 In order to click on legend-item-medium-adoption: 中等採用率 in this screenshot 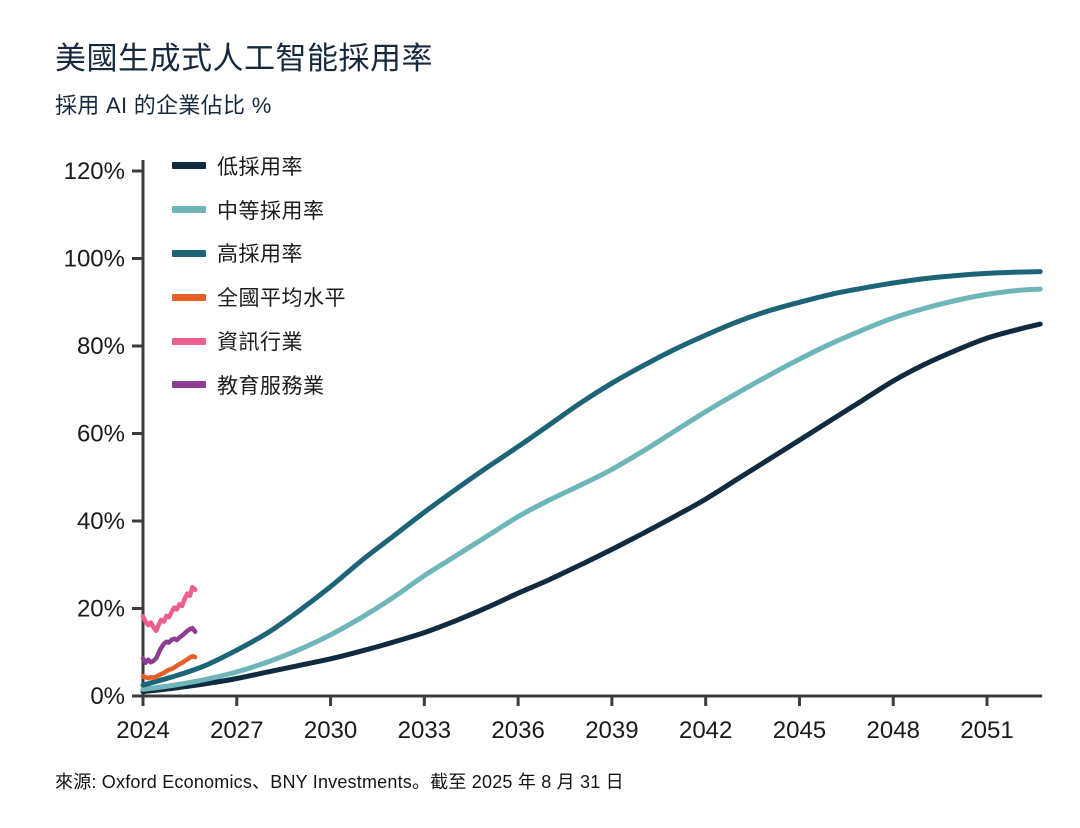, I will do `click(259, 210)`.